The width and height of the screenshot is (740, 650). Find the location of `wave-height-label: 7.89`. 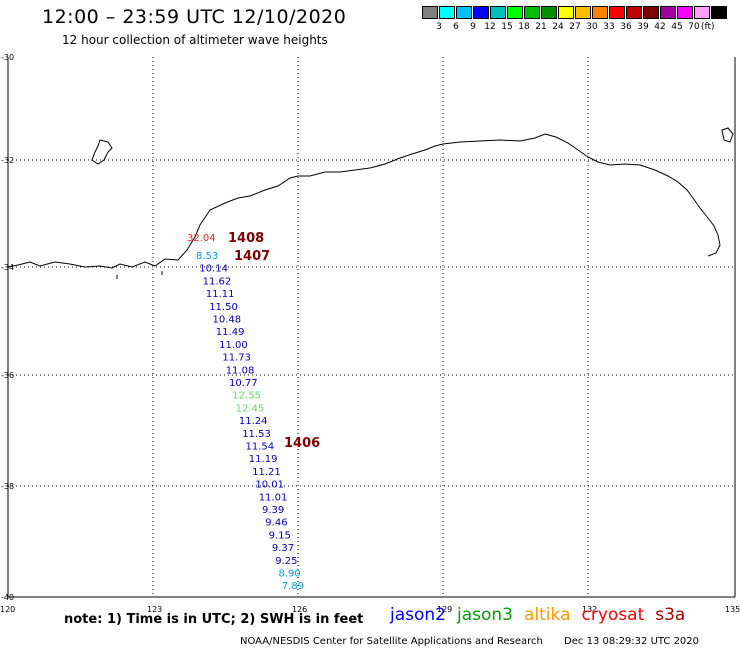

wave-height-label: 7.89 is located at coordinates (293, 586).